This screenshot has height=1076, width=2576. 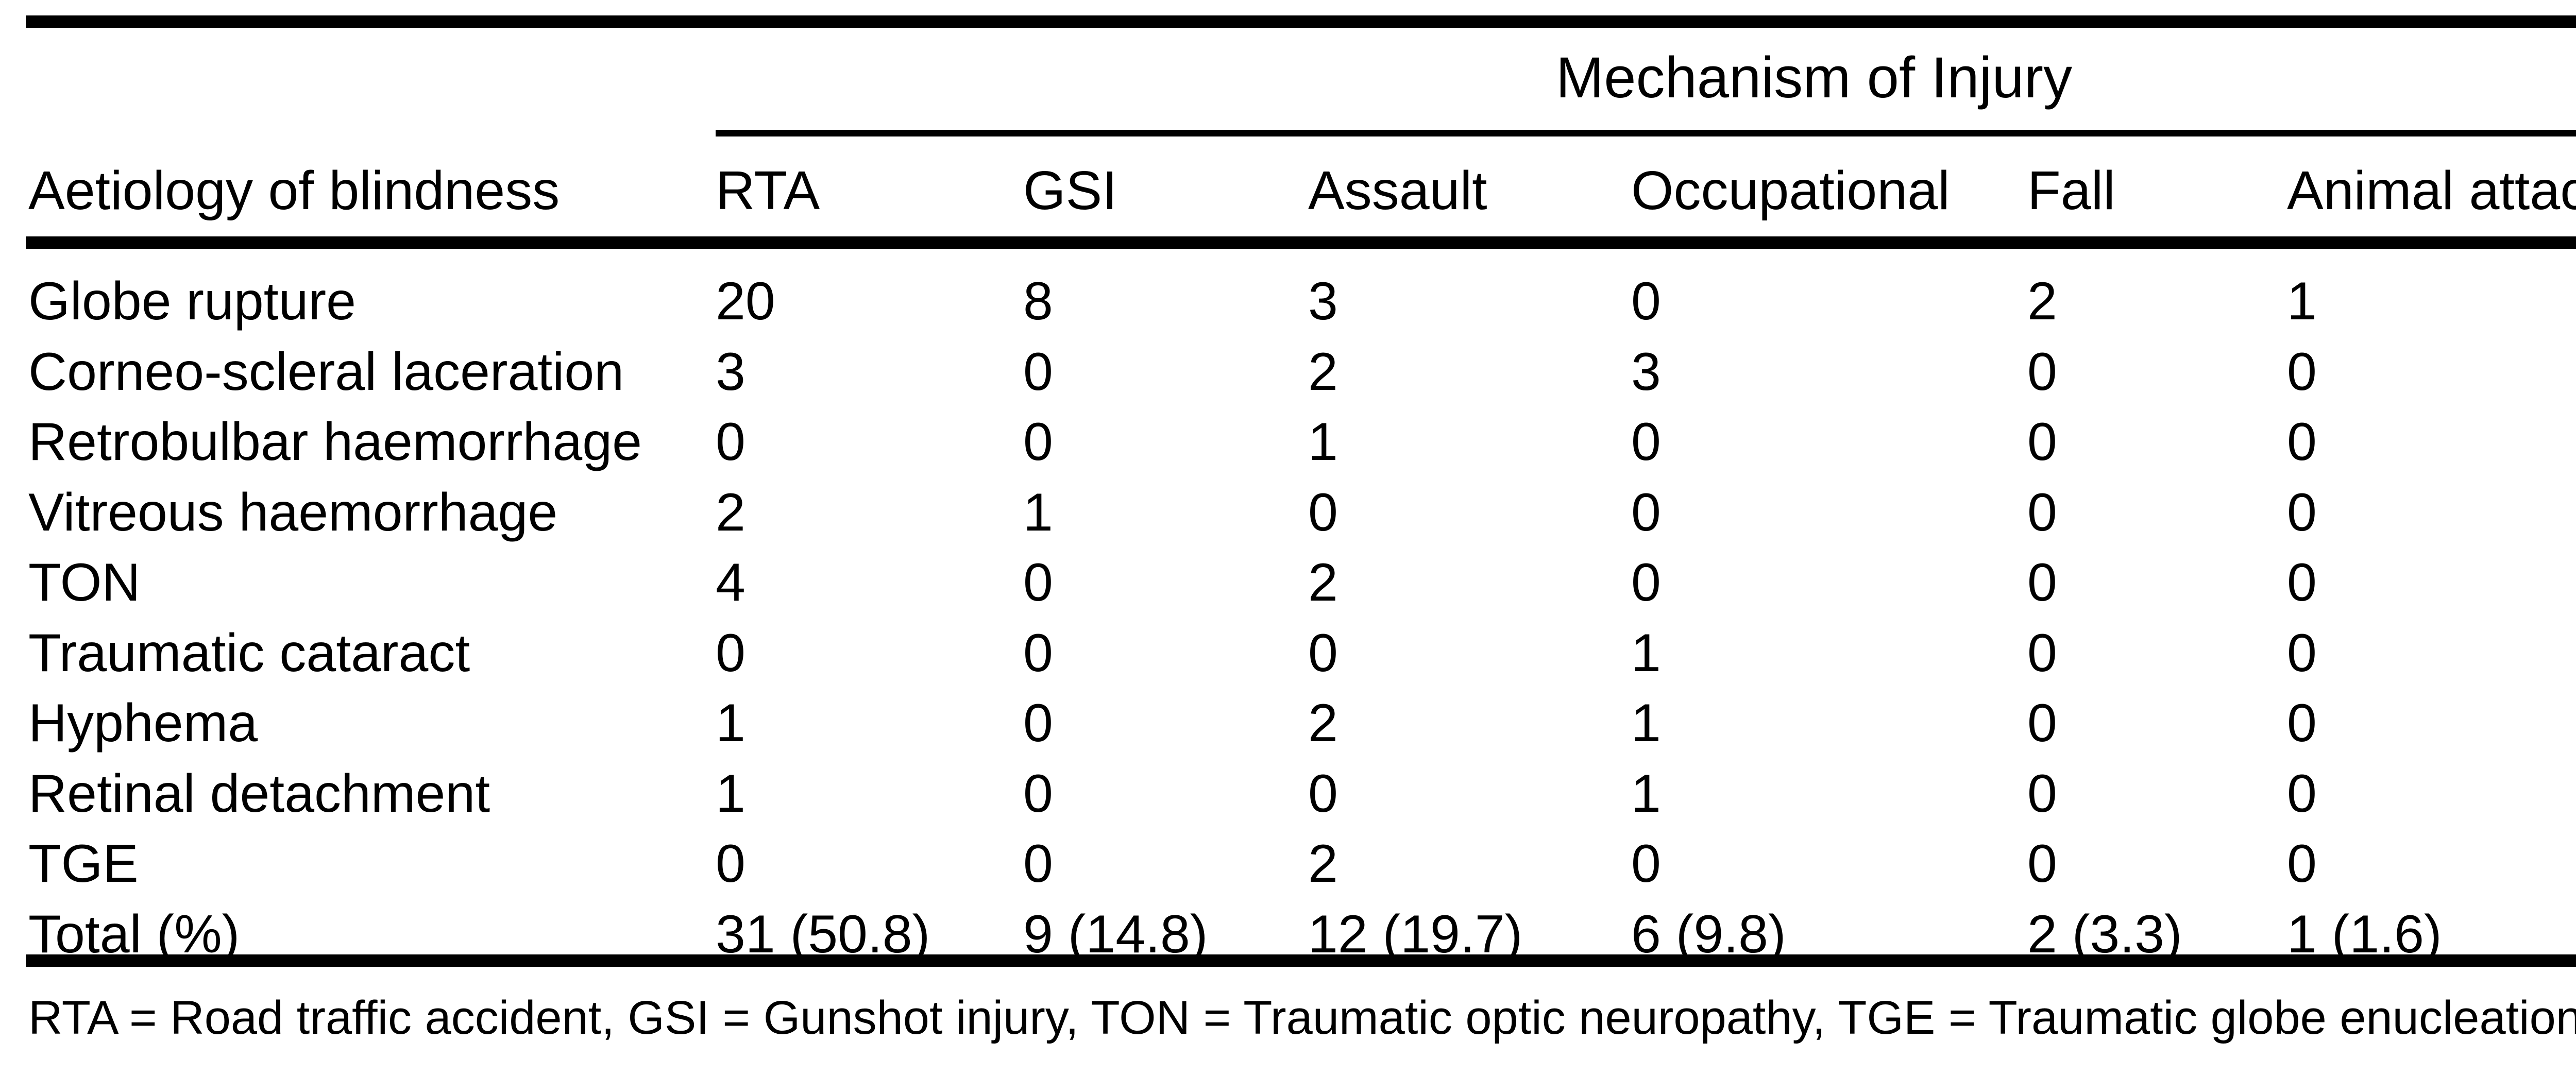 I want to click on row-label: TGE, so click(x=83, y=864).